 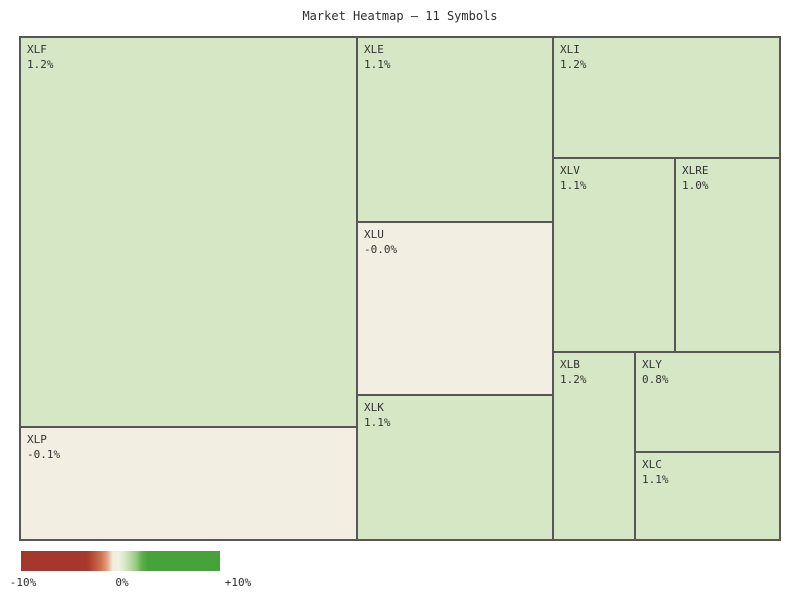 I want to click on treemap-cell-xlp: XLP -0.1%, so click(x=188, y=483).